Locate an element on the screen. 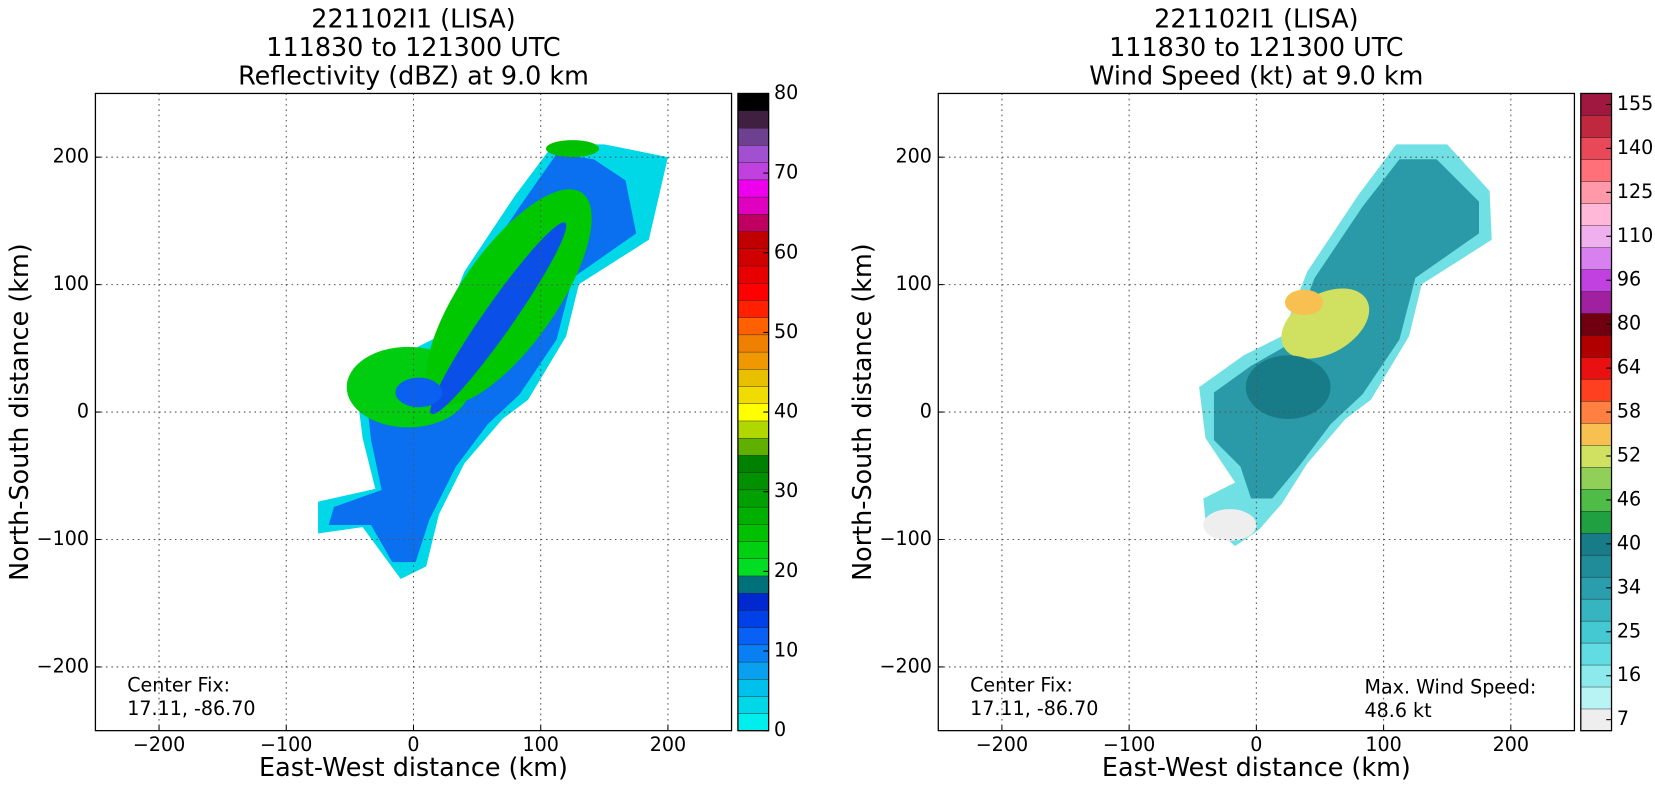  colorbar-tick-label: 0 is located at coordinates (780, 730).